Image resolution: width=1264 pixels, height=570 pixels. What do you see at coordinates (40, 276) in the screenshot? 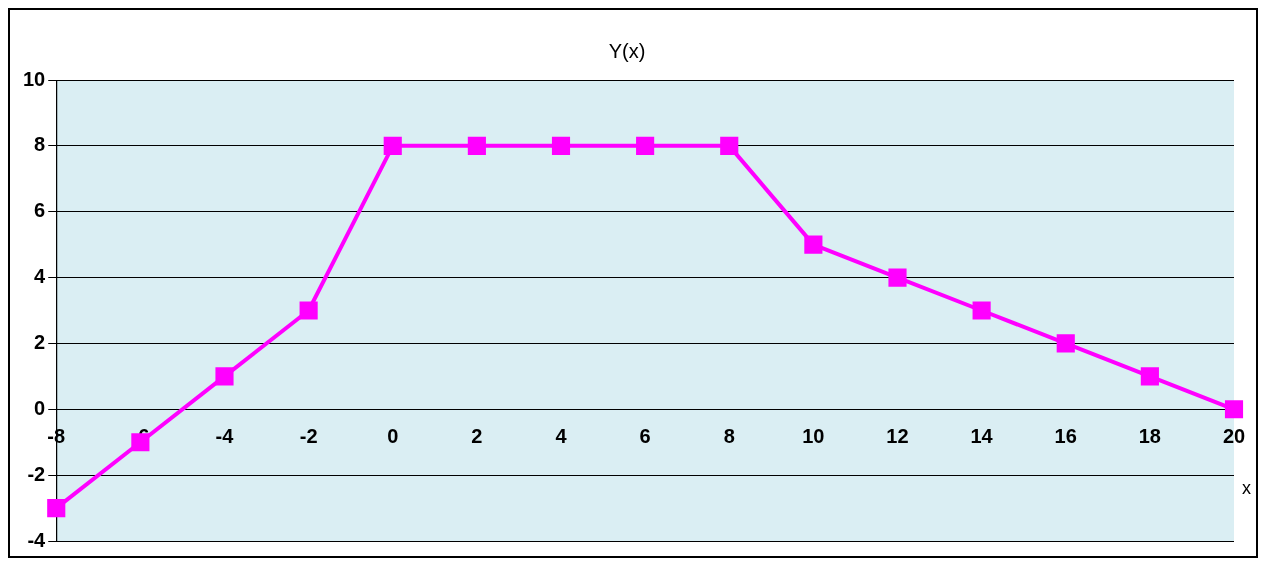
I see `y-tick-label: 4` at bounding box center [40, 276].